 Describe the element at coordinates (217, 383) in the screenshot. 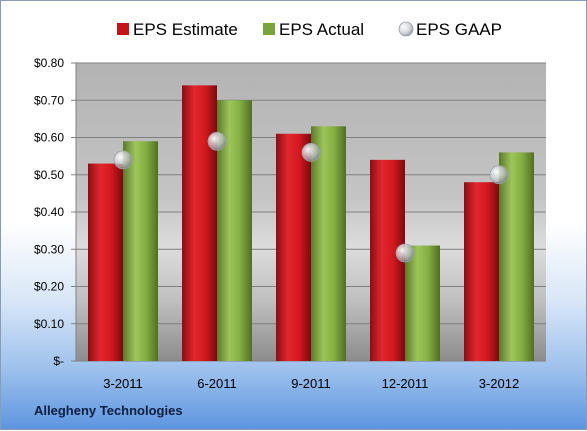

I see `x-tick-label: 6-2011` at that location.